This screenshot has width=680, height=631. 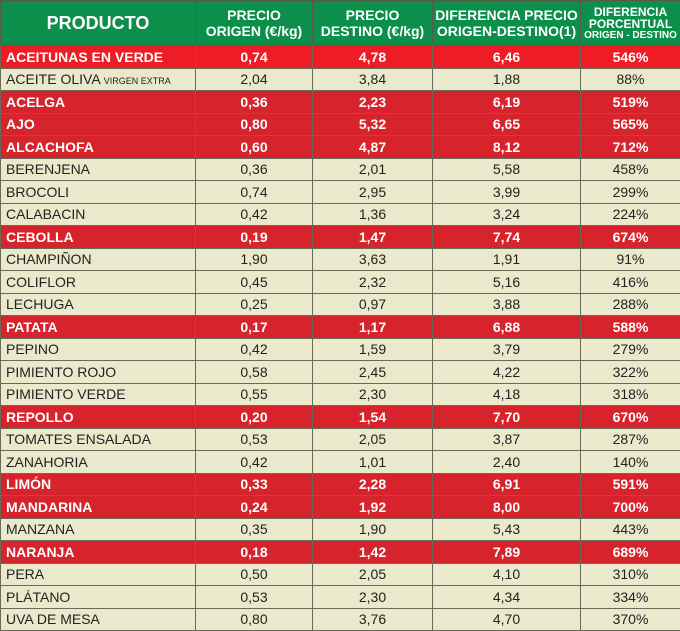 I want to click on difference-cell: 4,34, so click(x=507, y=597).